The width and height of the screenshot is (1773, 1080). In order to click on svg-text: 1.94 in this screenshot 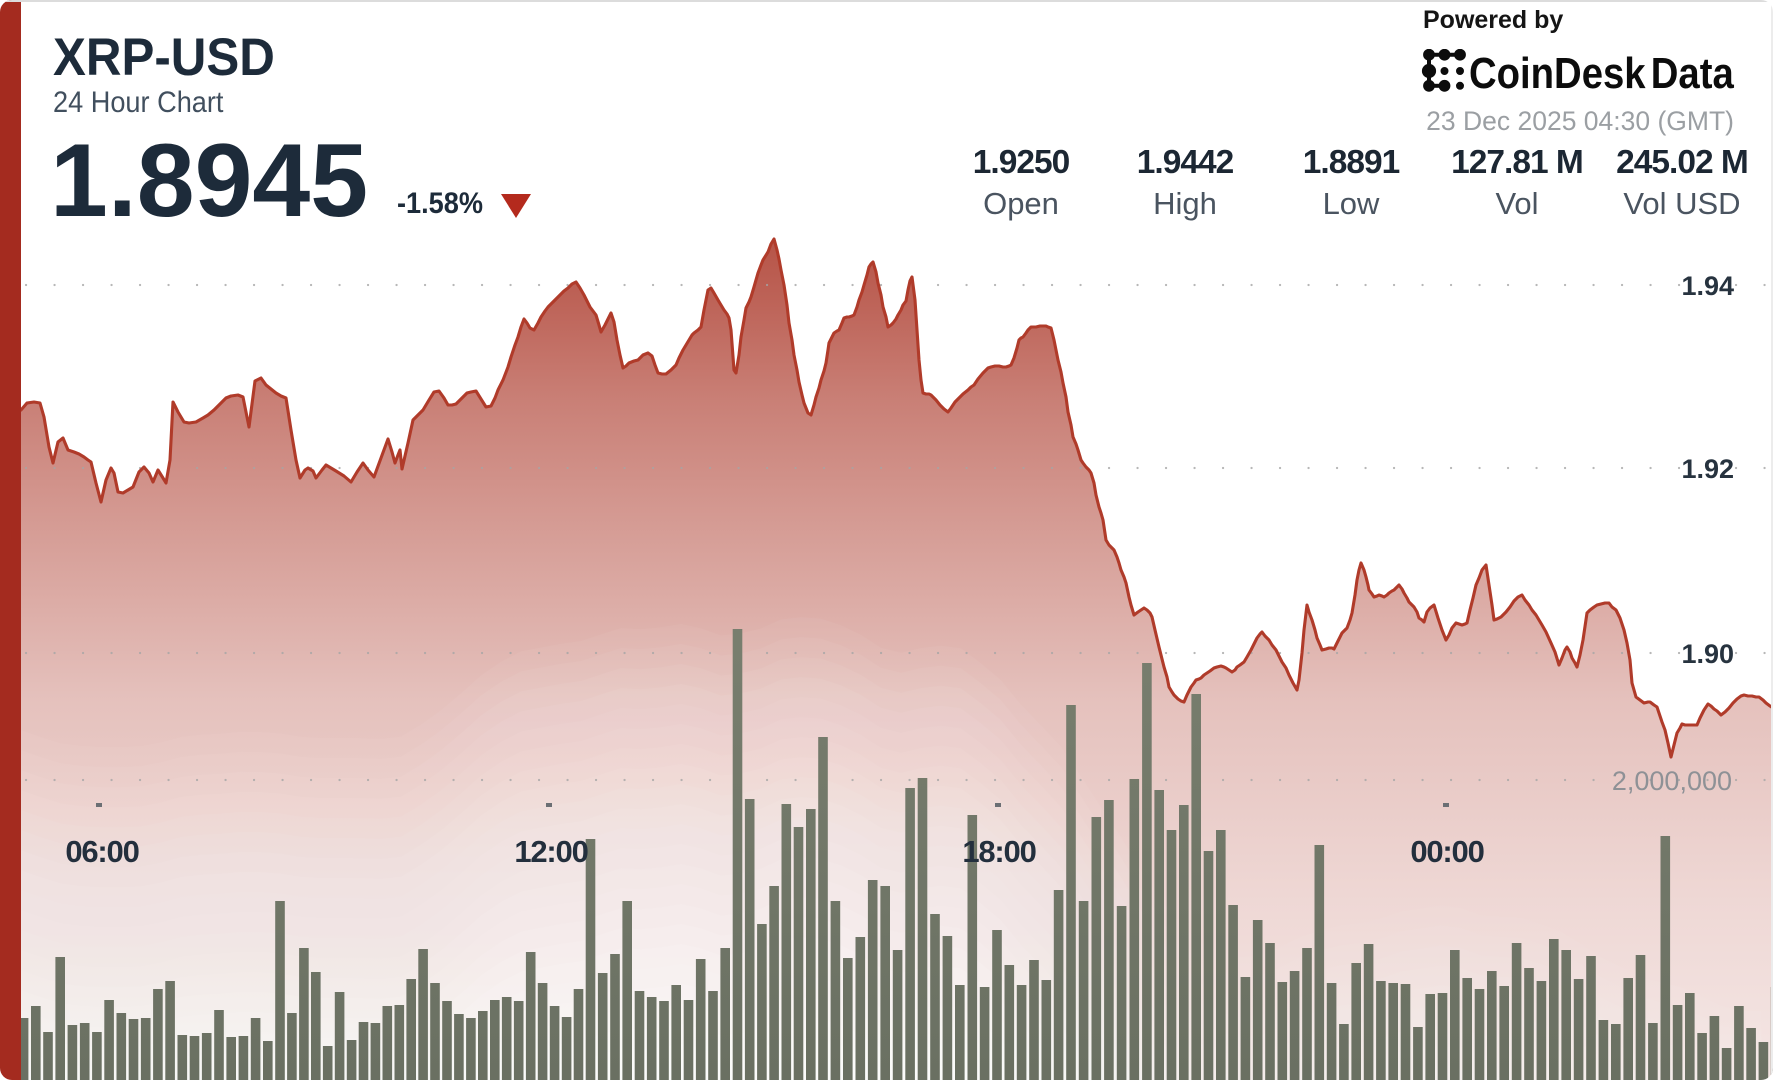, I will do `click(1707, 286)`.